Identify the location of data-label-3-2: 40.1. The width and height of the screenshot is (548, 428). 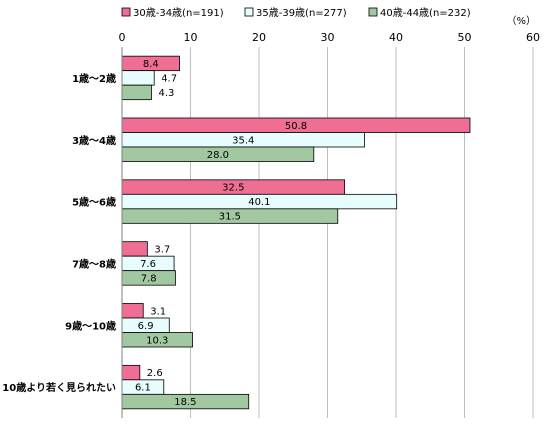
(259, 202).